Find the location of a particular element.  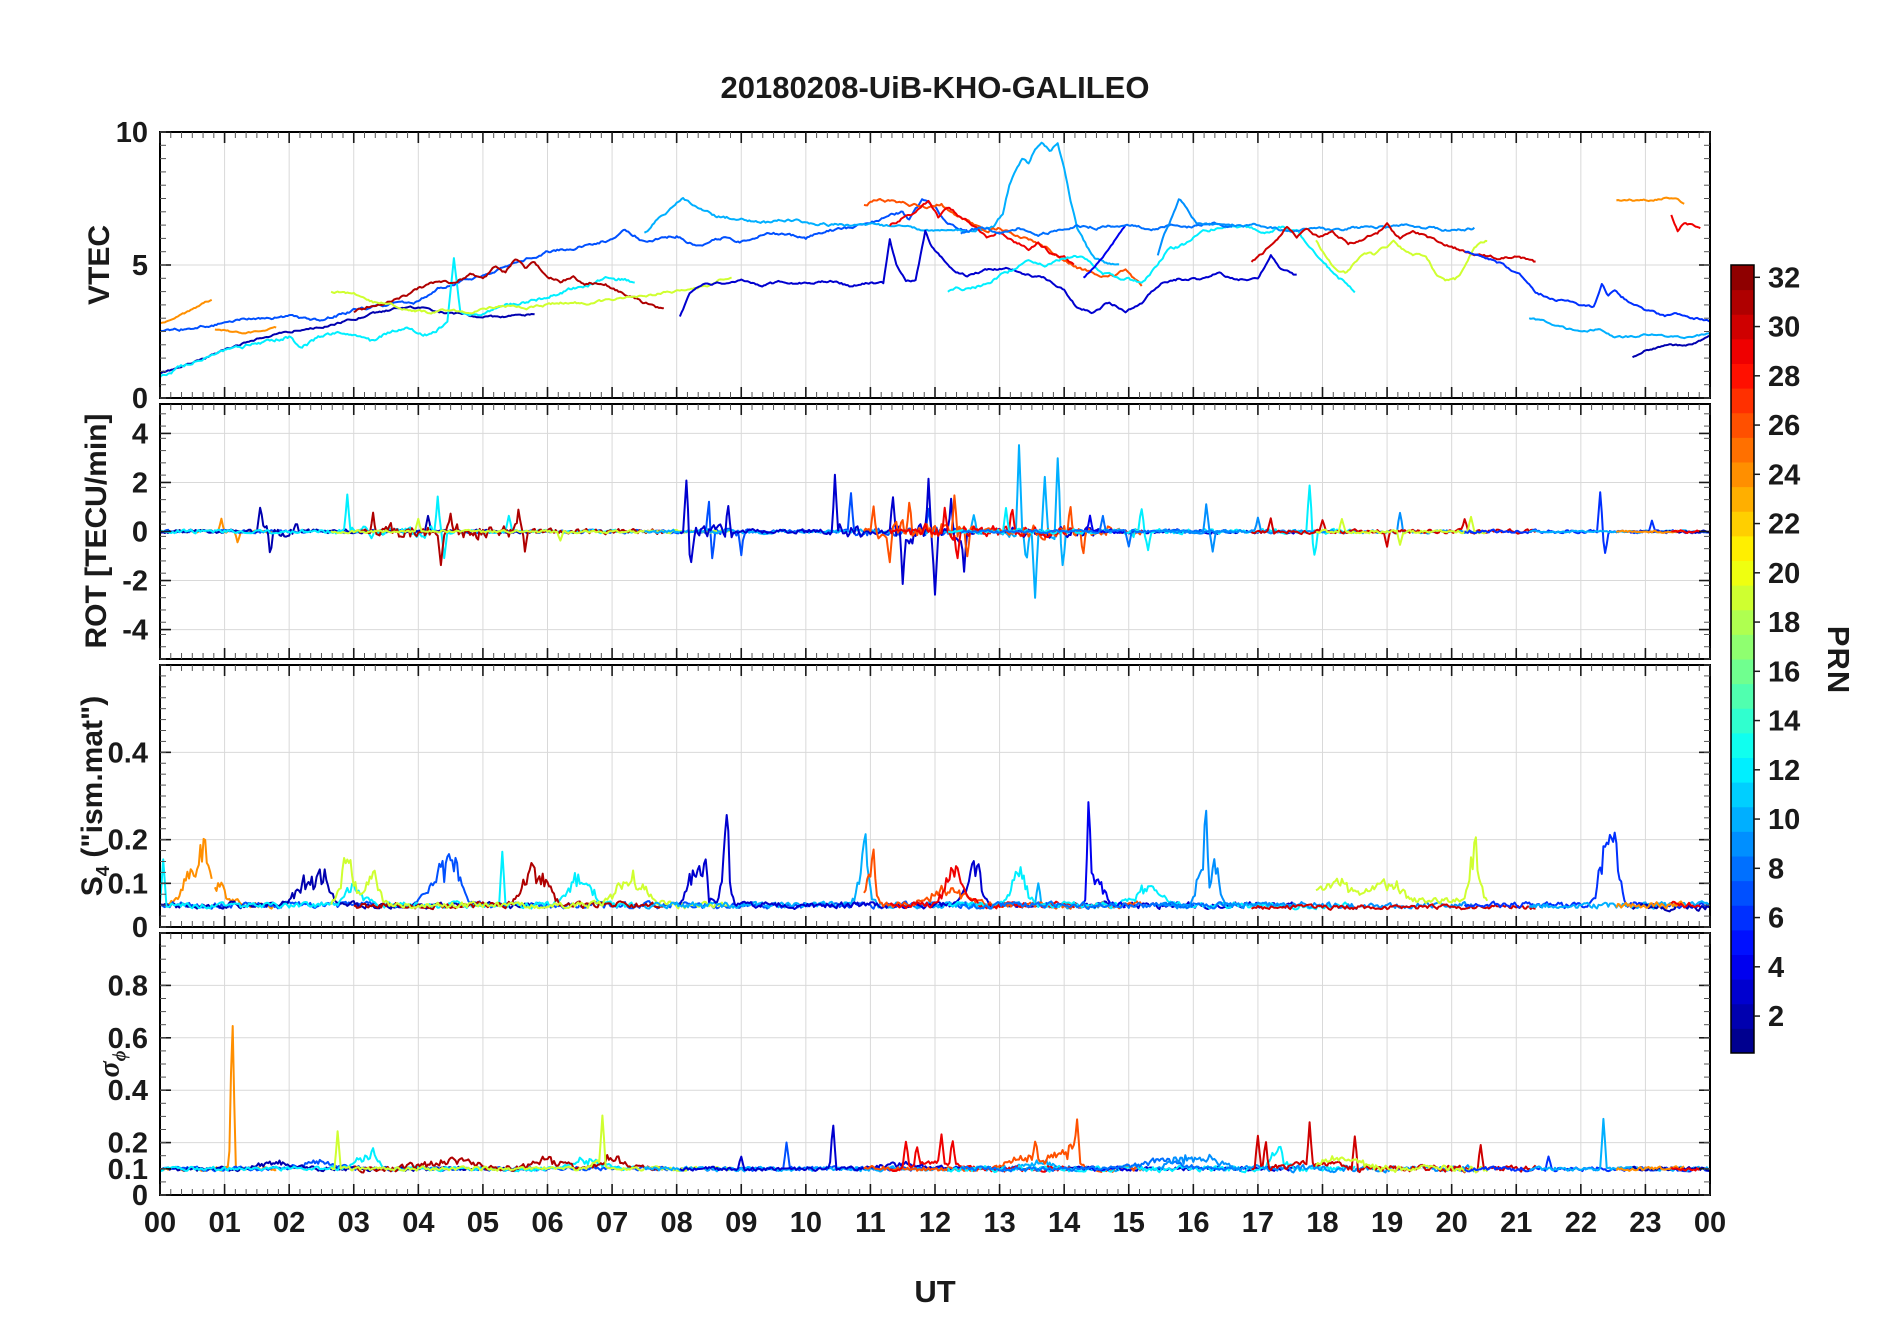

colorbar-tick-label: 14 is located at coordinates (1784, 722).